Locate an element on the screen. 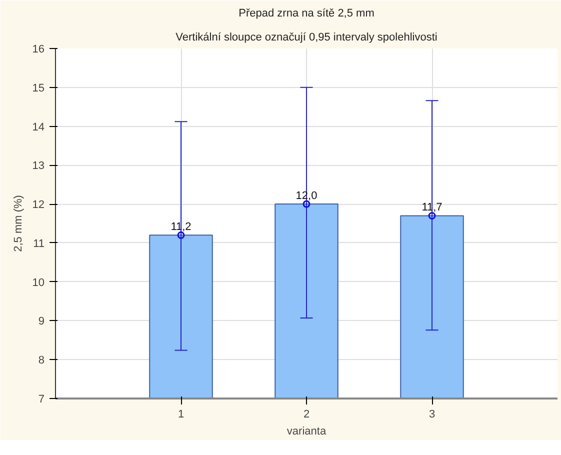 The width and height of the screenshot is (561, 455). y-tick-label: 9 is located at coordinates (41, 322).